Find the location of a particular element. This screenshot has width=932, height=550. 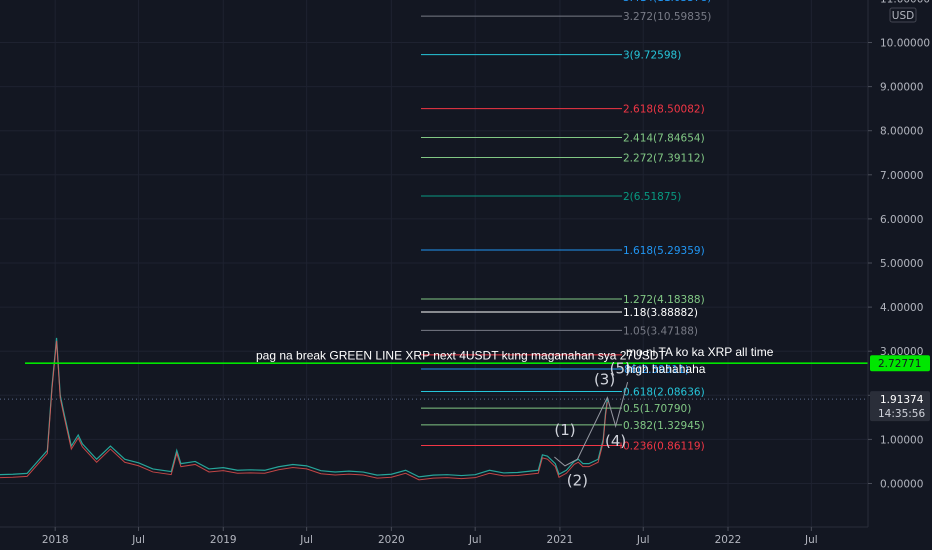

time-axis: 2018 Jul 2019 Jul 2020 Jul 2021 Jul 2022 Jul is located at coordinates (434, 538).